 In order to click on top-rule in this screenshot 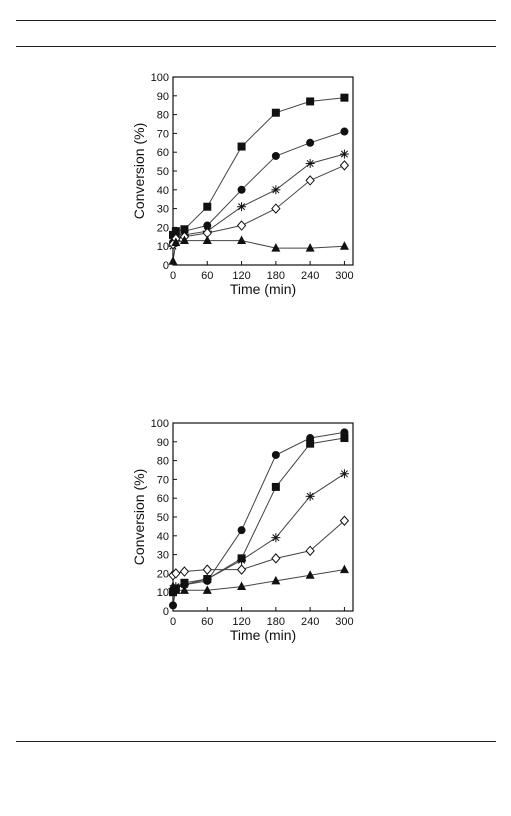, I will do `click(256, 20)`.